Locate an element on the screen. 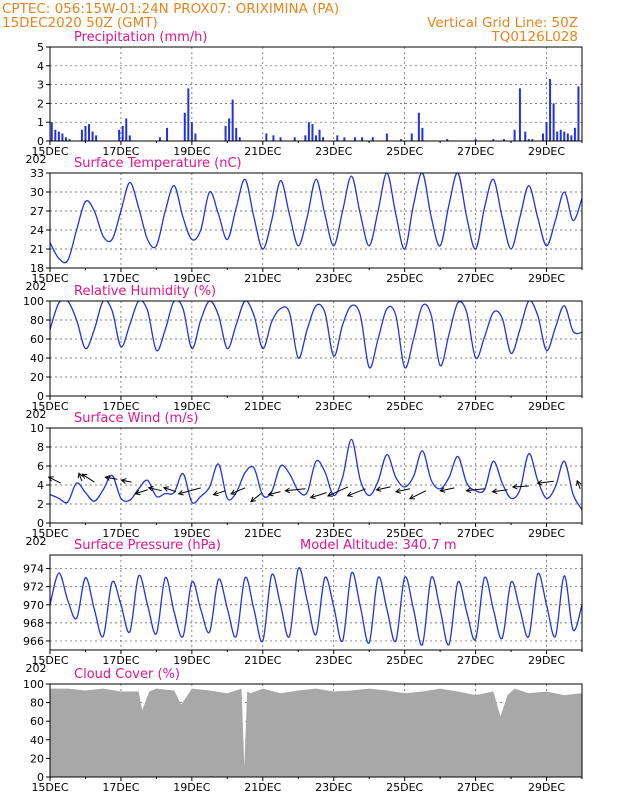 This screenshot has height=800, width=618. y-tick-label: 6 is located at coordinates (40, 466).